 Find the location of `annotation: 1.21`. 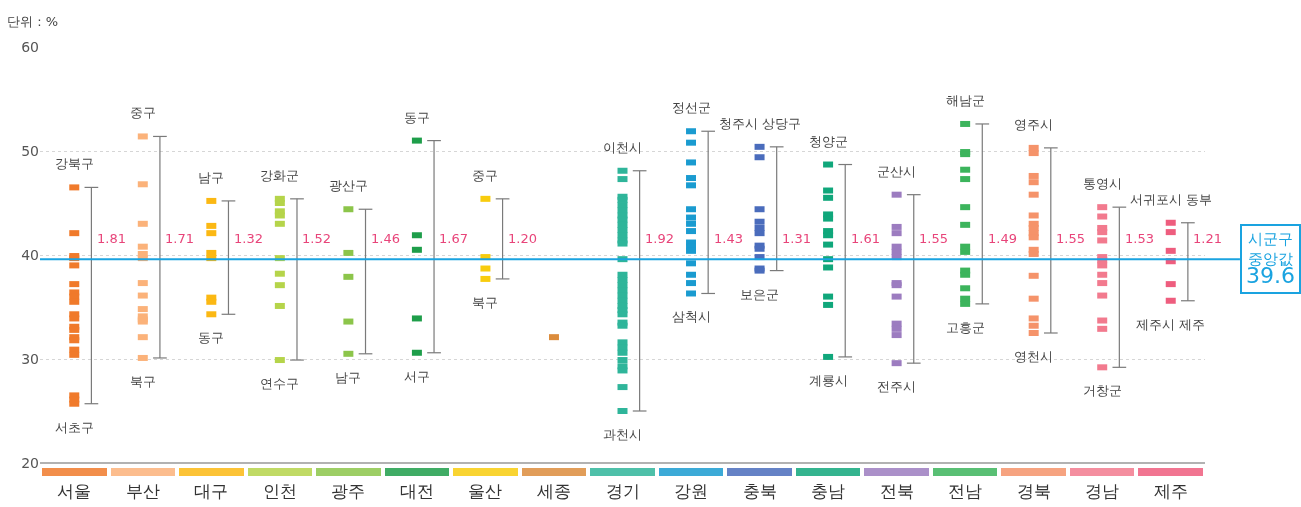

annotation: 1.21 is located at coordinates (1207, 238).